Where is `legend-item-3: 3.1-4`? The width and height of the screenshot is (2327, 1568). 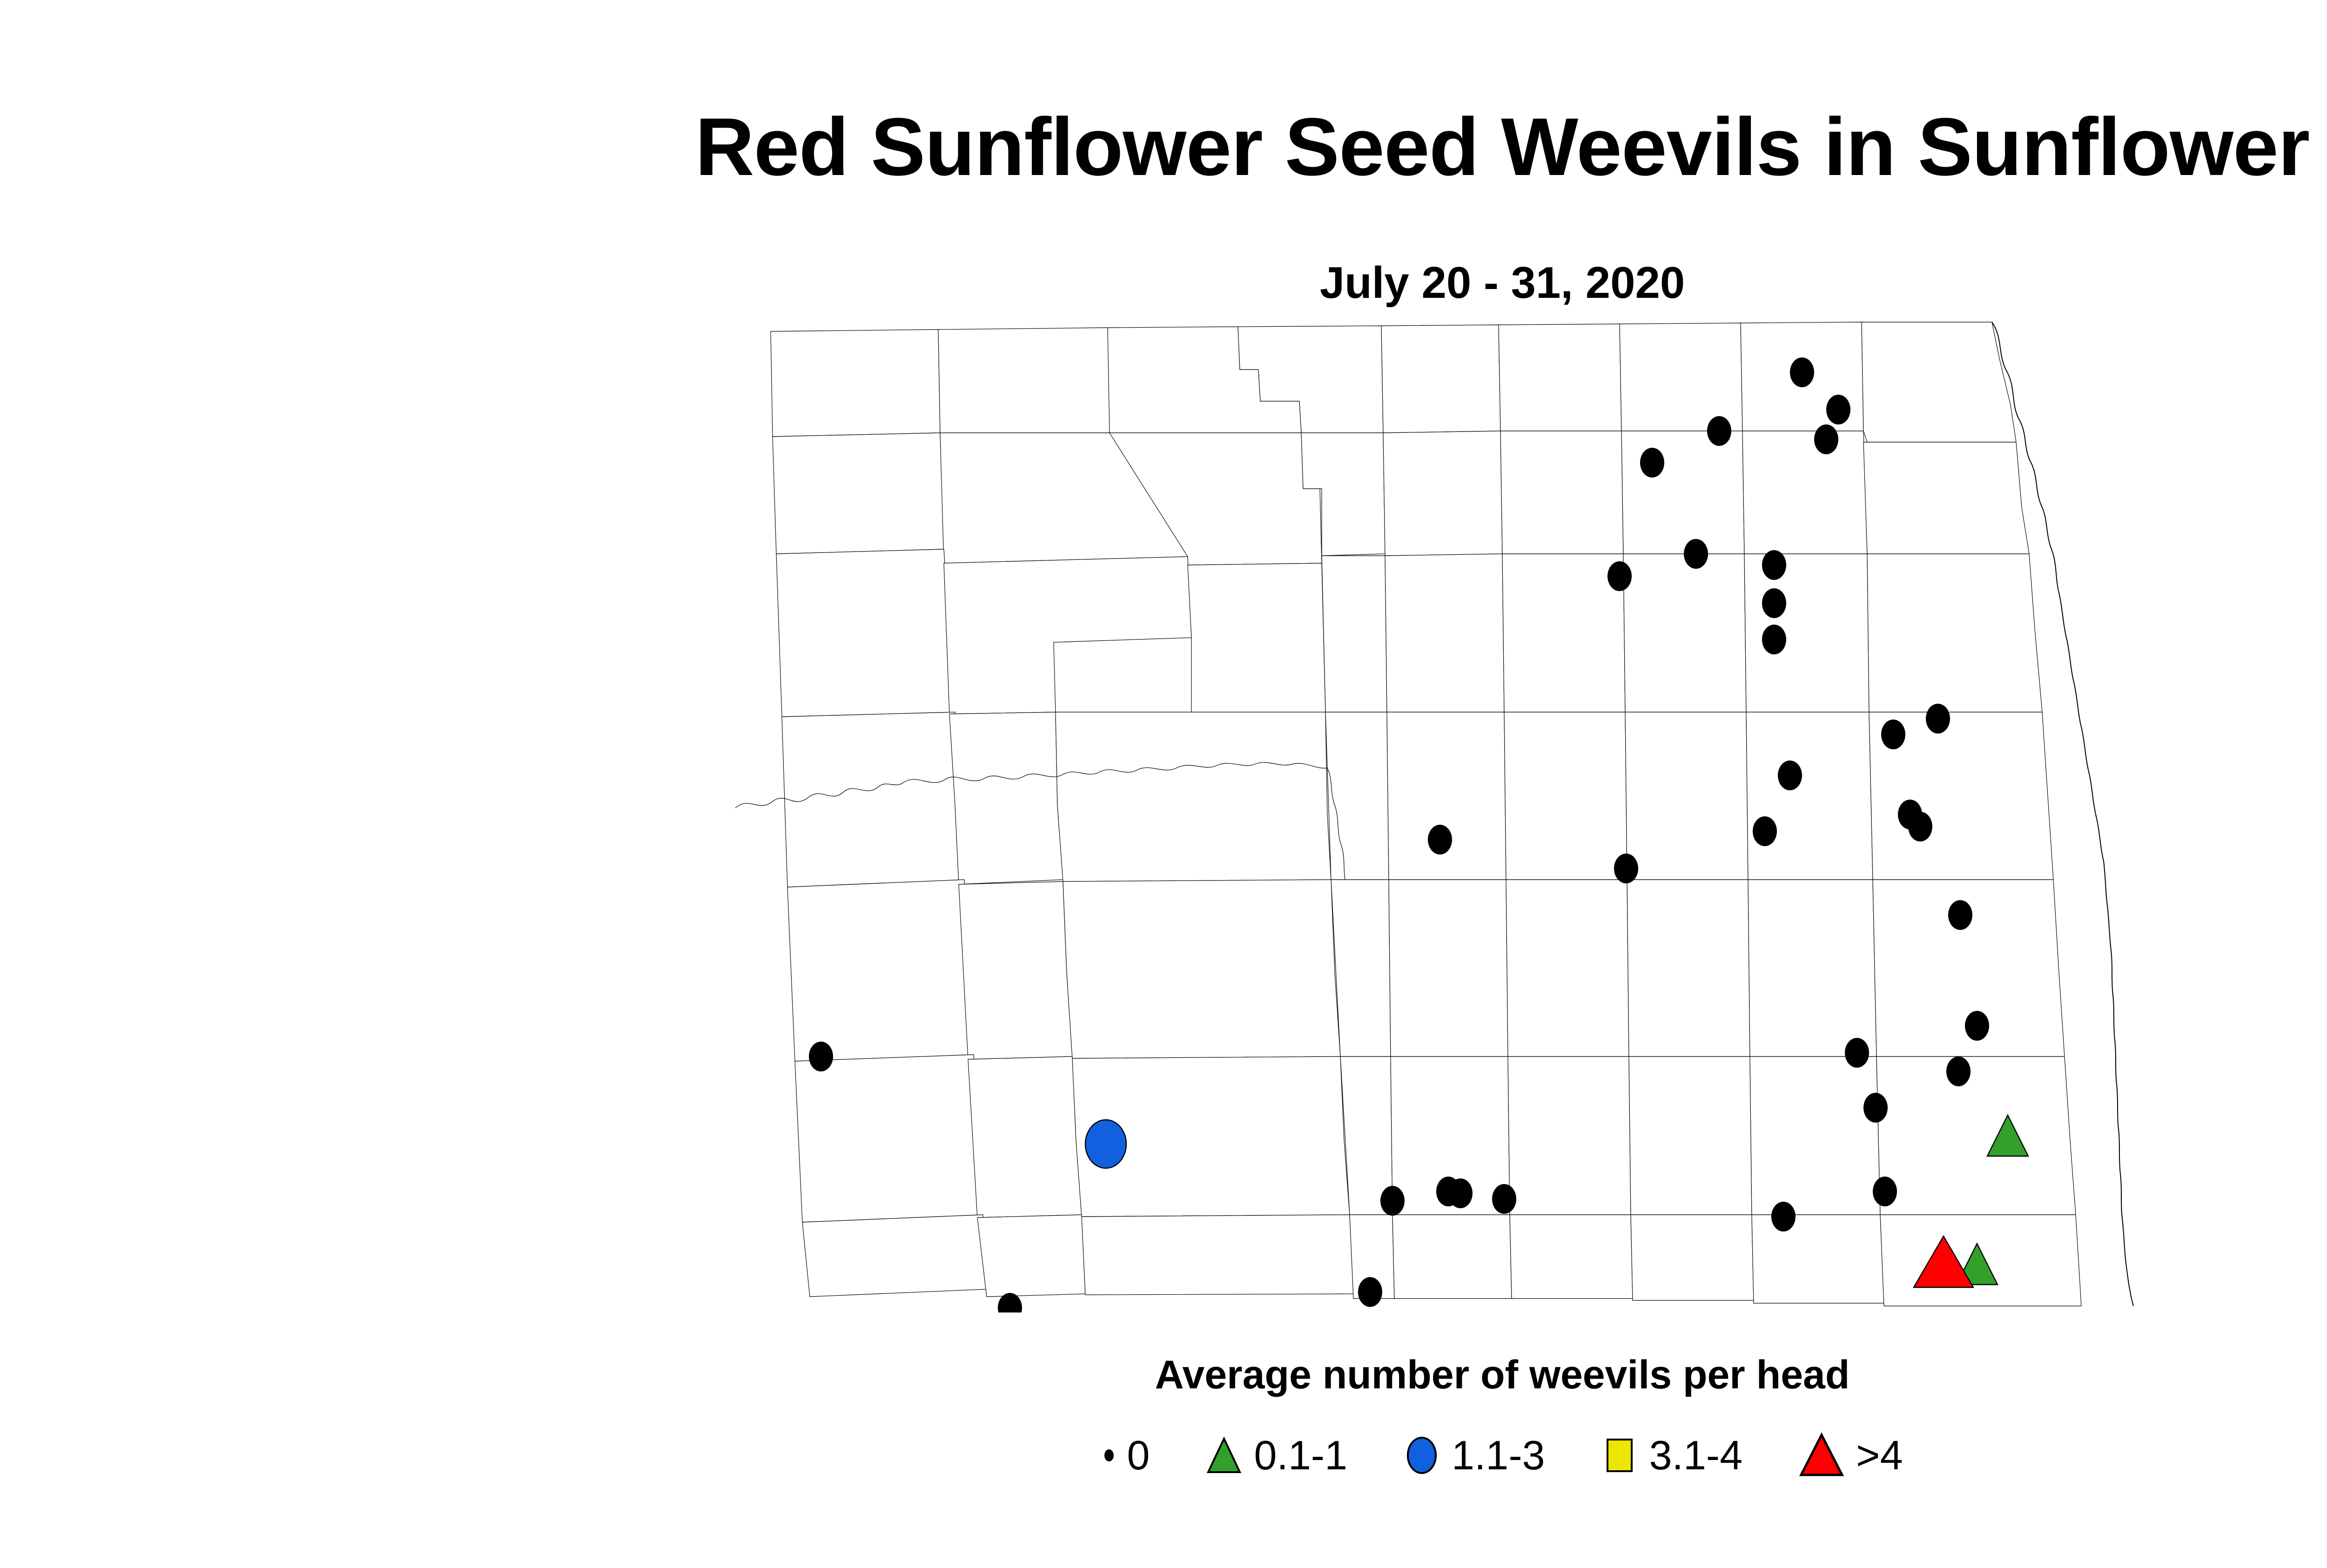 legend-item-3: 3.1-4 is located at coordinates (1671, 1455).